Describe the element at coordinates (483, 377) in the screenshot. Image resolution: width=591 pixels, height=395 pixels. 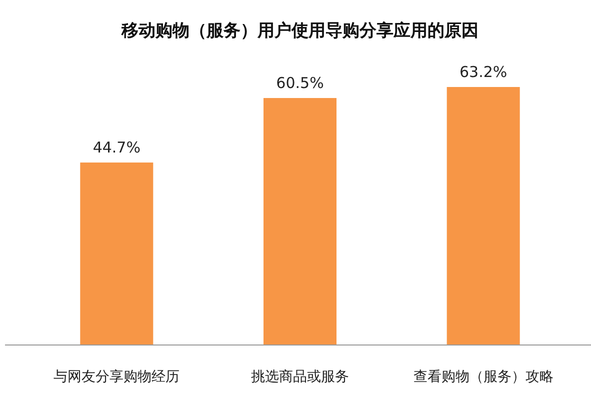
I see `x-tick-label: 查看购物（服务）攻略` at that location.